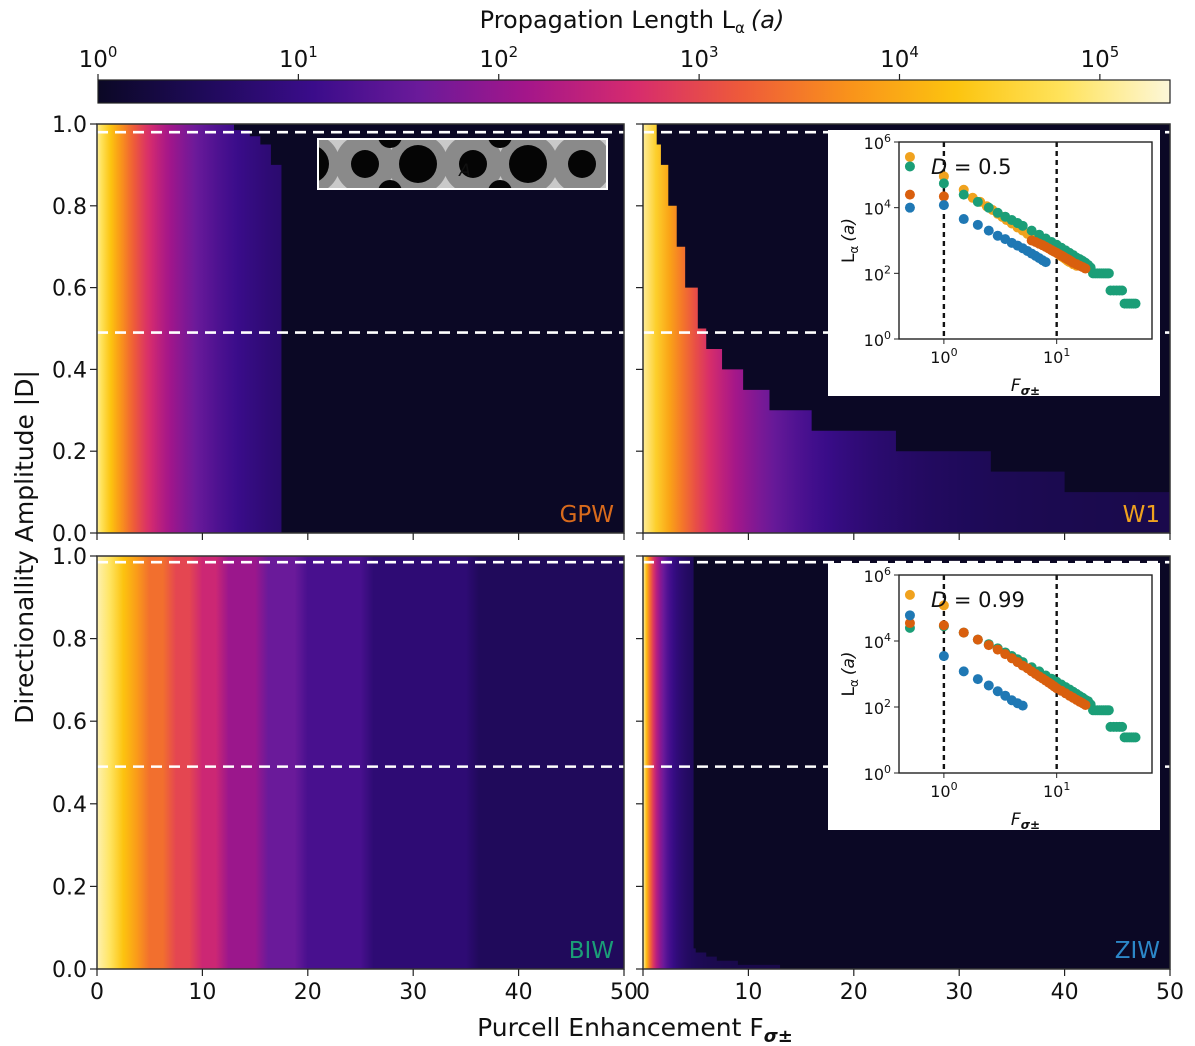 The height and width of the screenshot is (1046, 1195). What do you see at coordinates (464, 171) in the screenshot?
I see `inset-image-label: A` at bounding box center [464, 171].